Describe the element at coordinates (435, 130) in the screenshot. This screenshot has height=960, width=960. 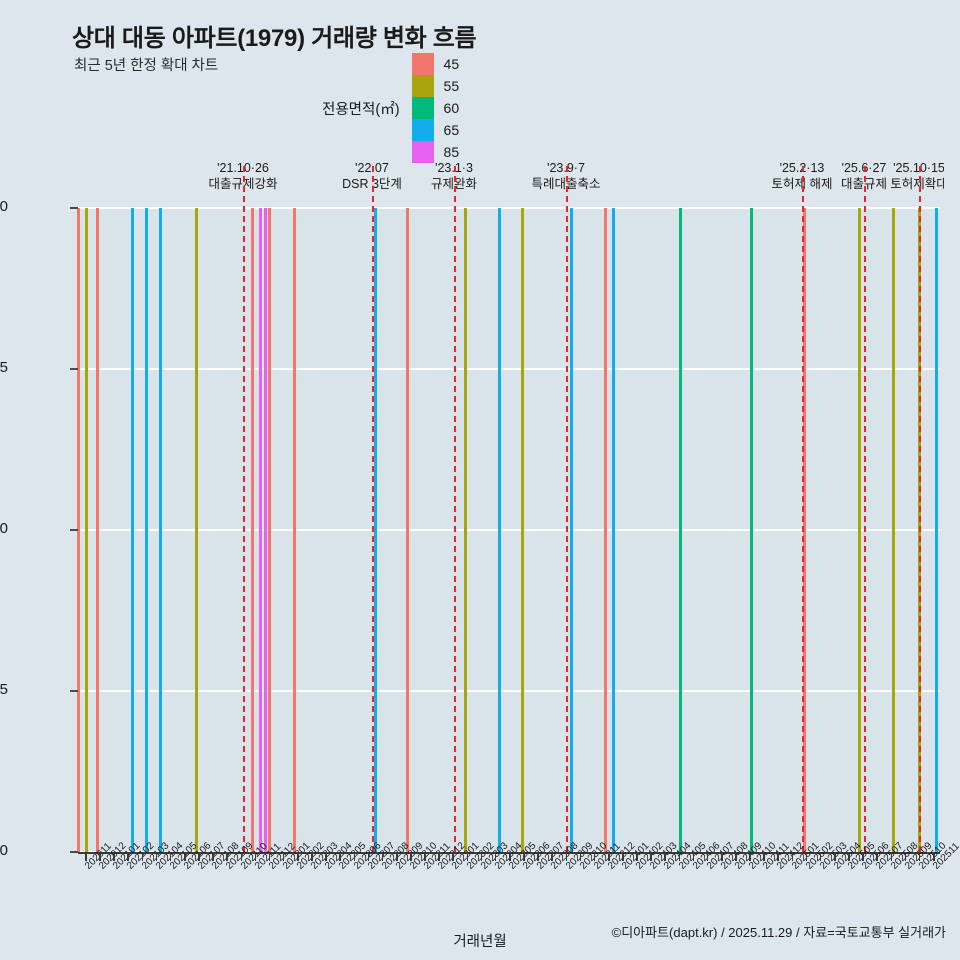
I see `legend-item-65: 65` at that location.